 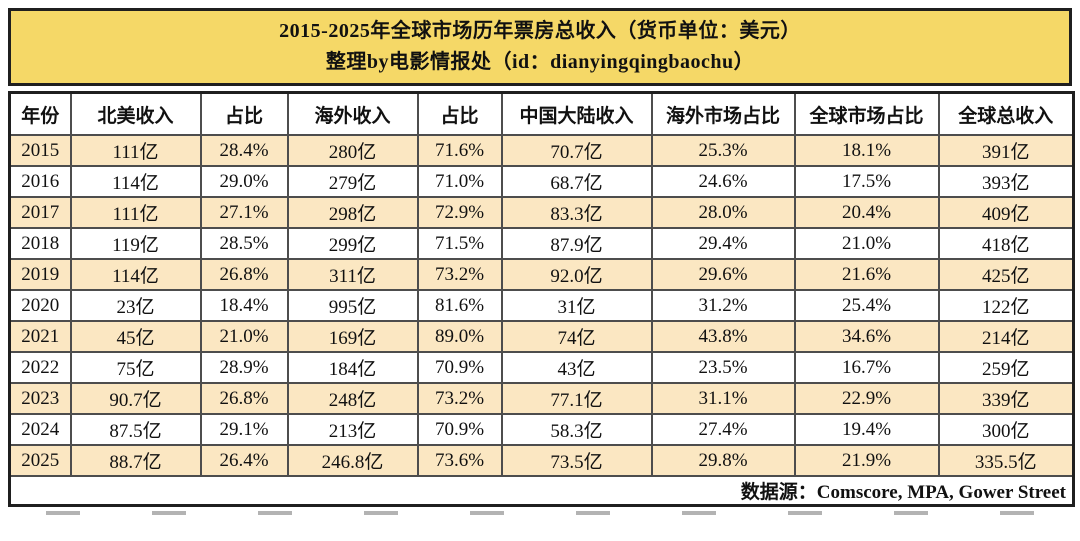 What do you see at coordinates (723, 212) in the screenshot?
I see `table-cell: 28.0%` at bounding box center [723, 212].